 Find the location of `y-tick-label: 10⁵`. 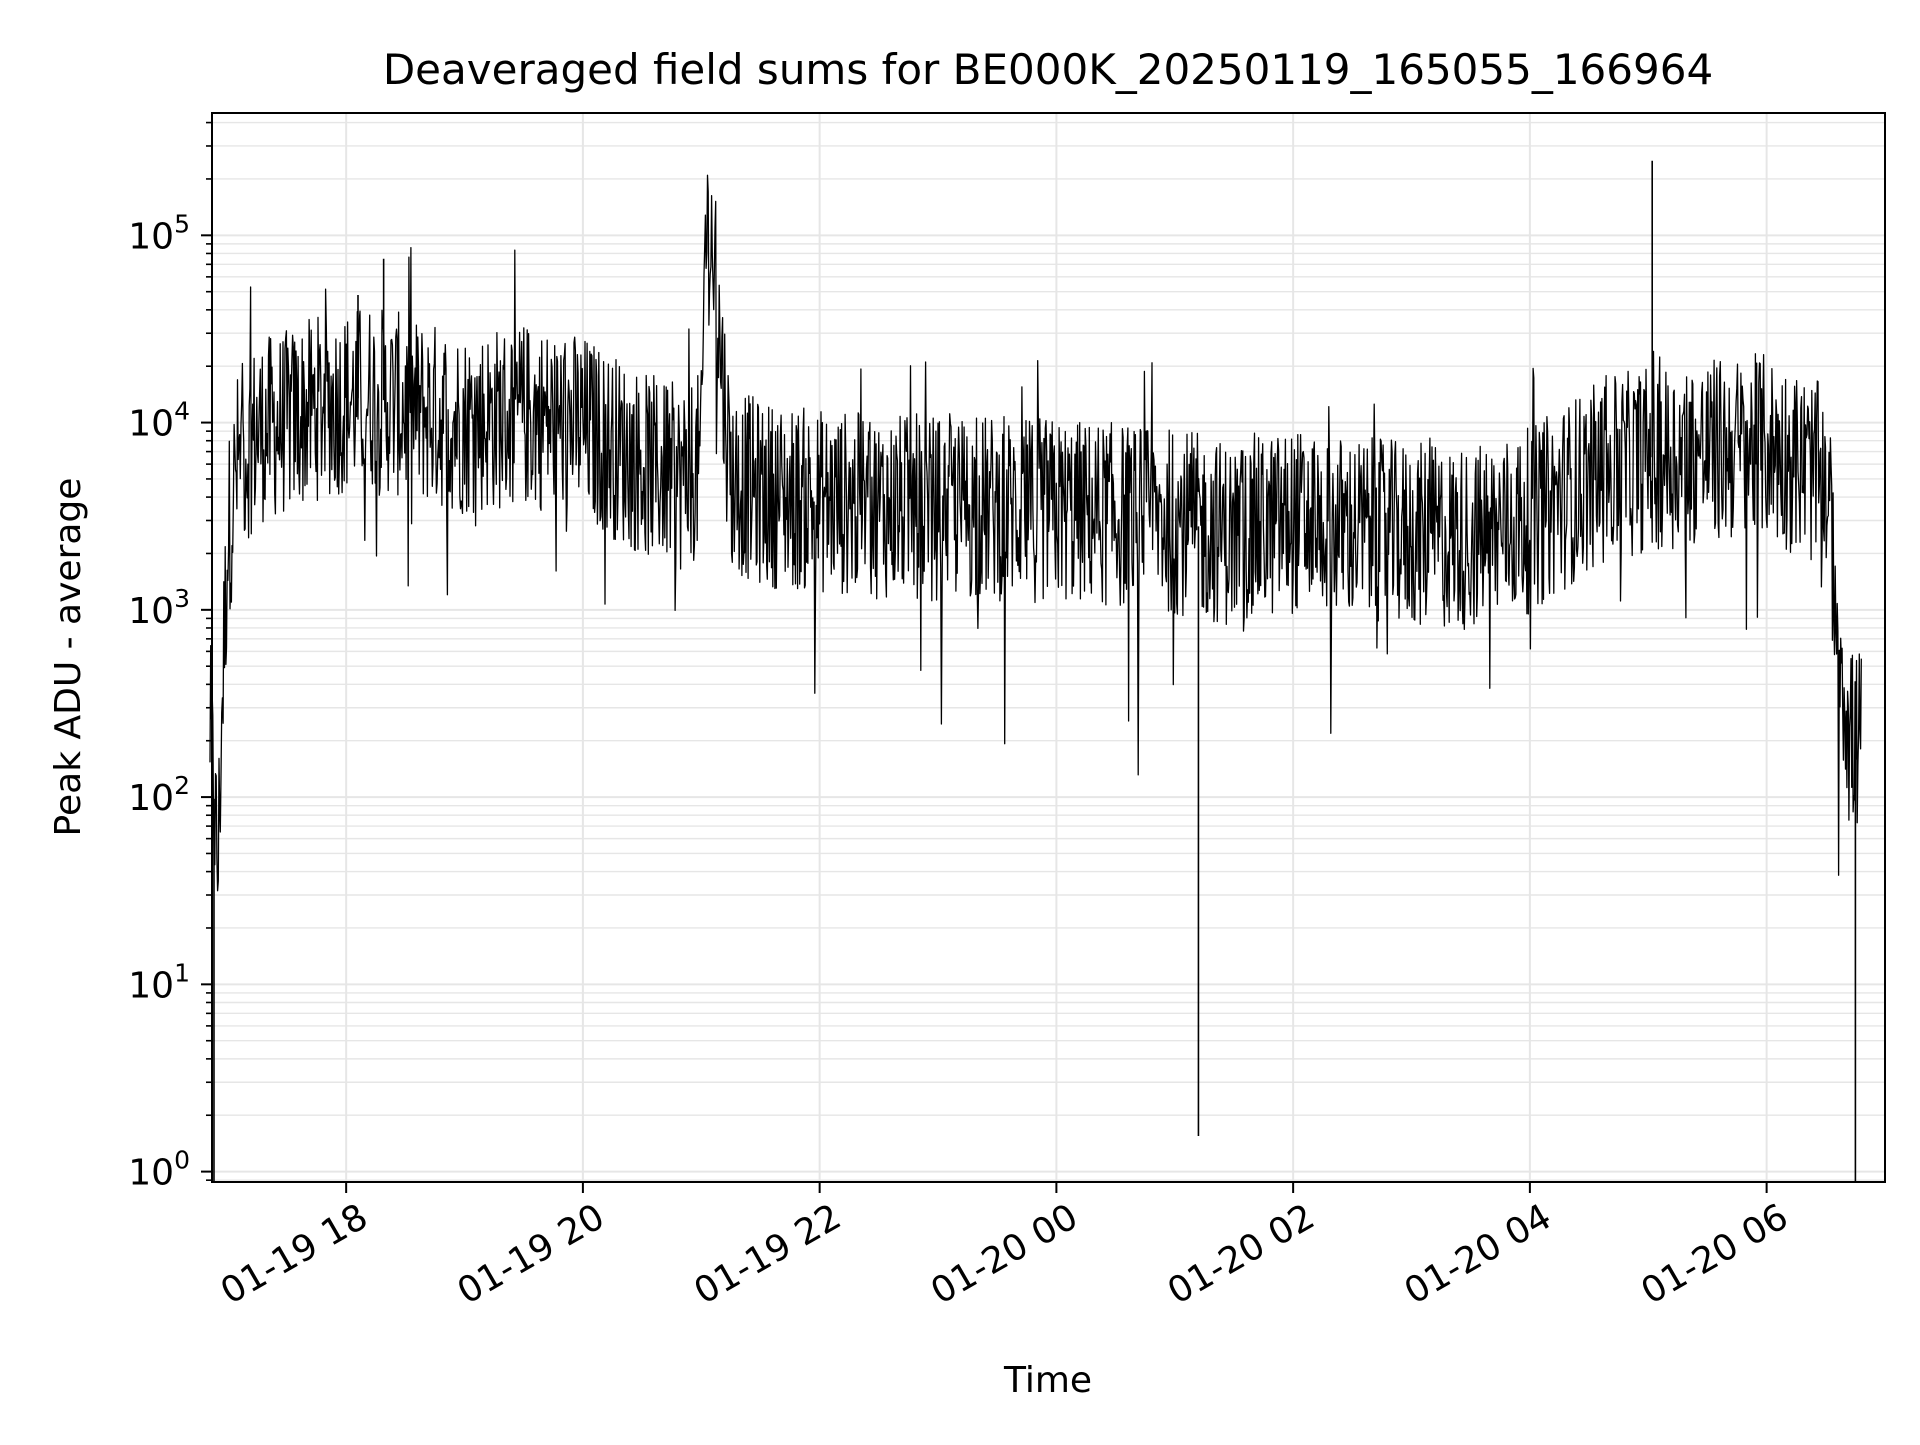

y-tick-label: 10⁵ is located at coordinates (159, 233).